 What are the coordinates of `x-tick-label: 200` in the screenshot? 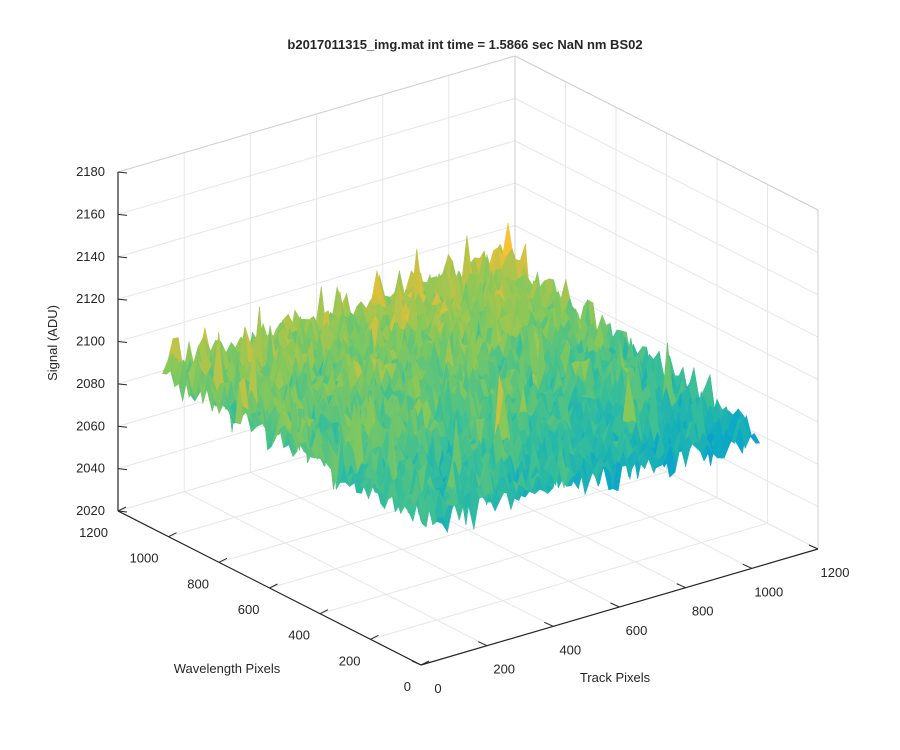 It's located at (504, 669).